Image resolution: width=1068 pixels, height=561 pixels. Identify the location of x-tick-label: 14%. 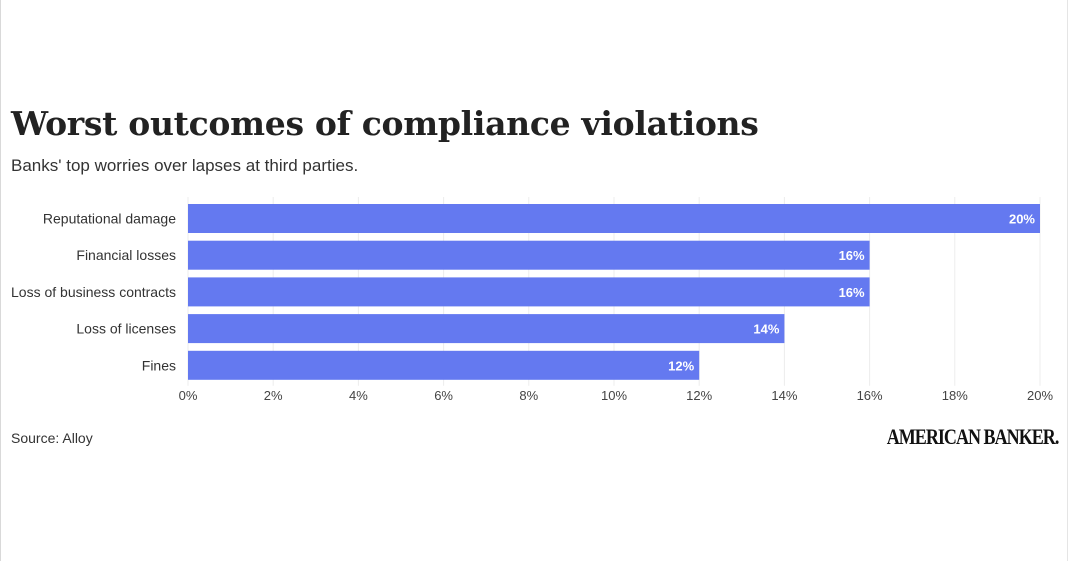
(784, 395).